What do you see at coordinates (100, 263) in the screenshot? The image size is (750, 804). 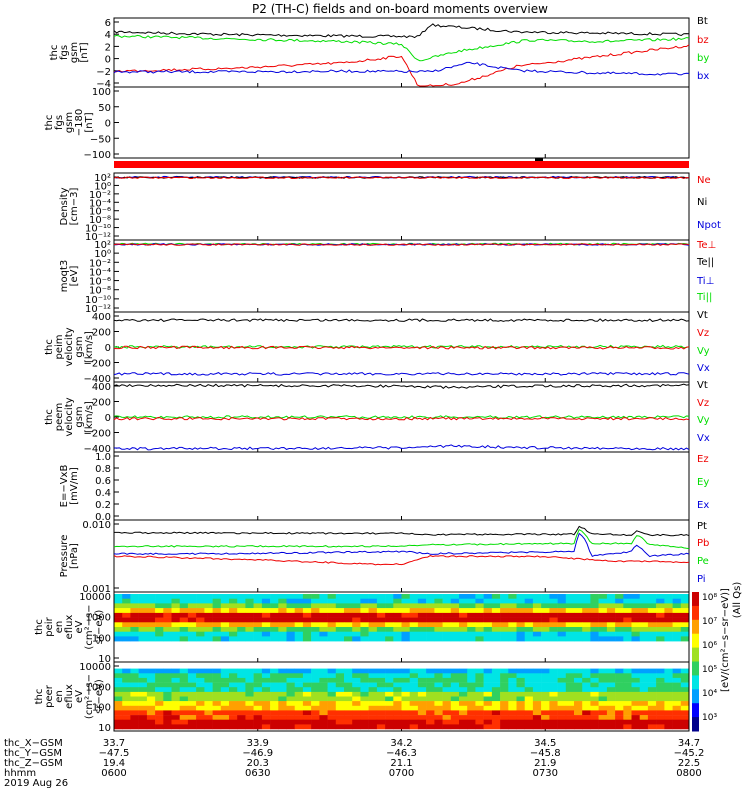 I see `temperature-ytick-label: 10⁻²` at bounding box center [100, 263].